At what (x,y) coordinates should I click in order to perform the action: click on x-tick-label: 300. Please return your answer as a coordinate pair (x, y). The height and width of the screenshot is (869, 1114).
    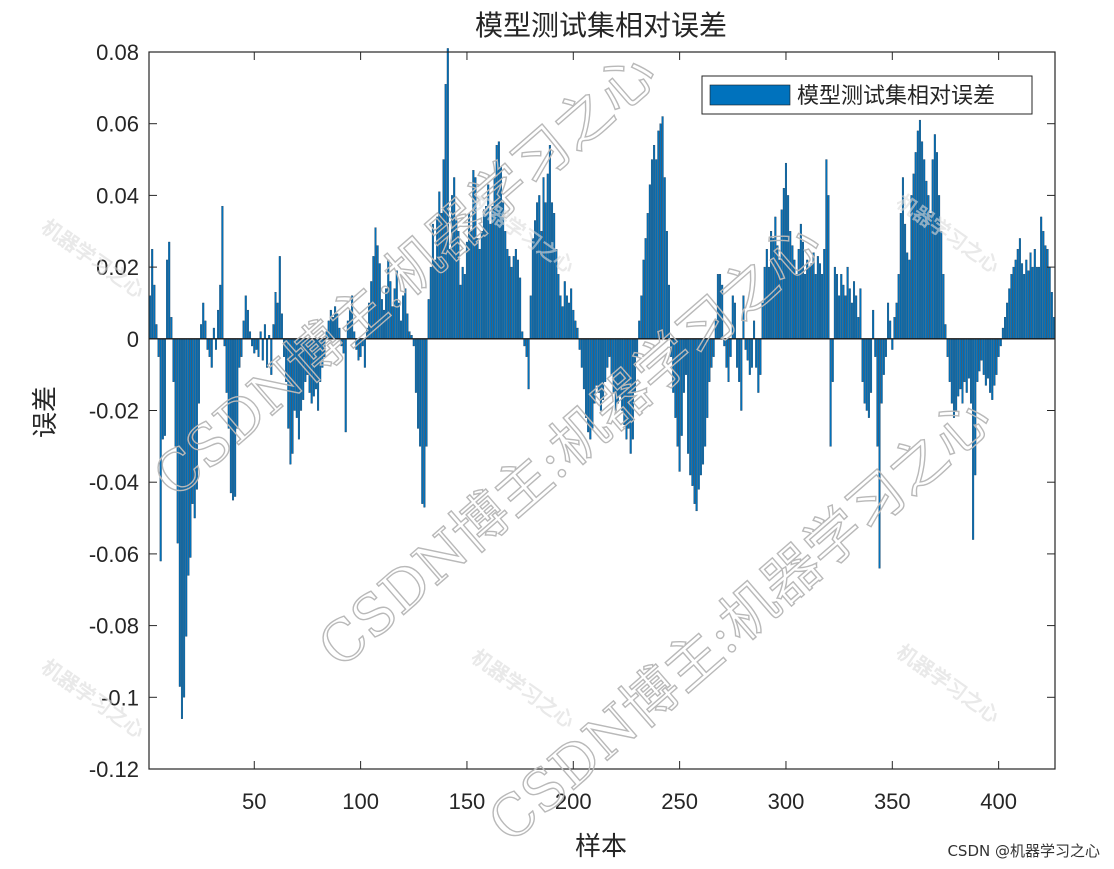
    Looking at the image, I should click on (786, 801).